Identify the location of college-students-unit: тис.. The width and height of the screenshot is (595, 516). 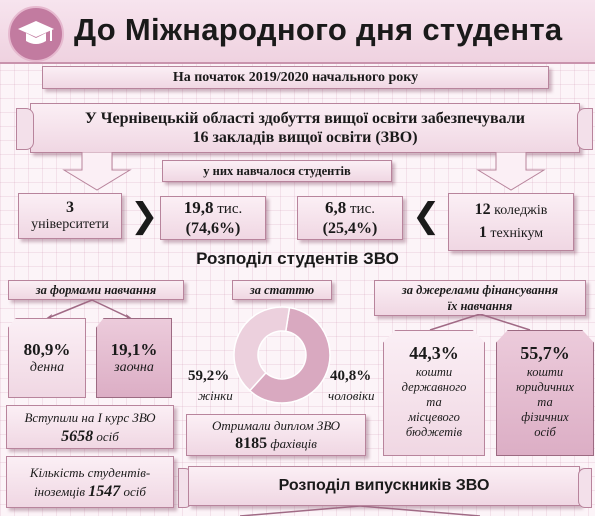
(362, 209).